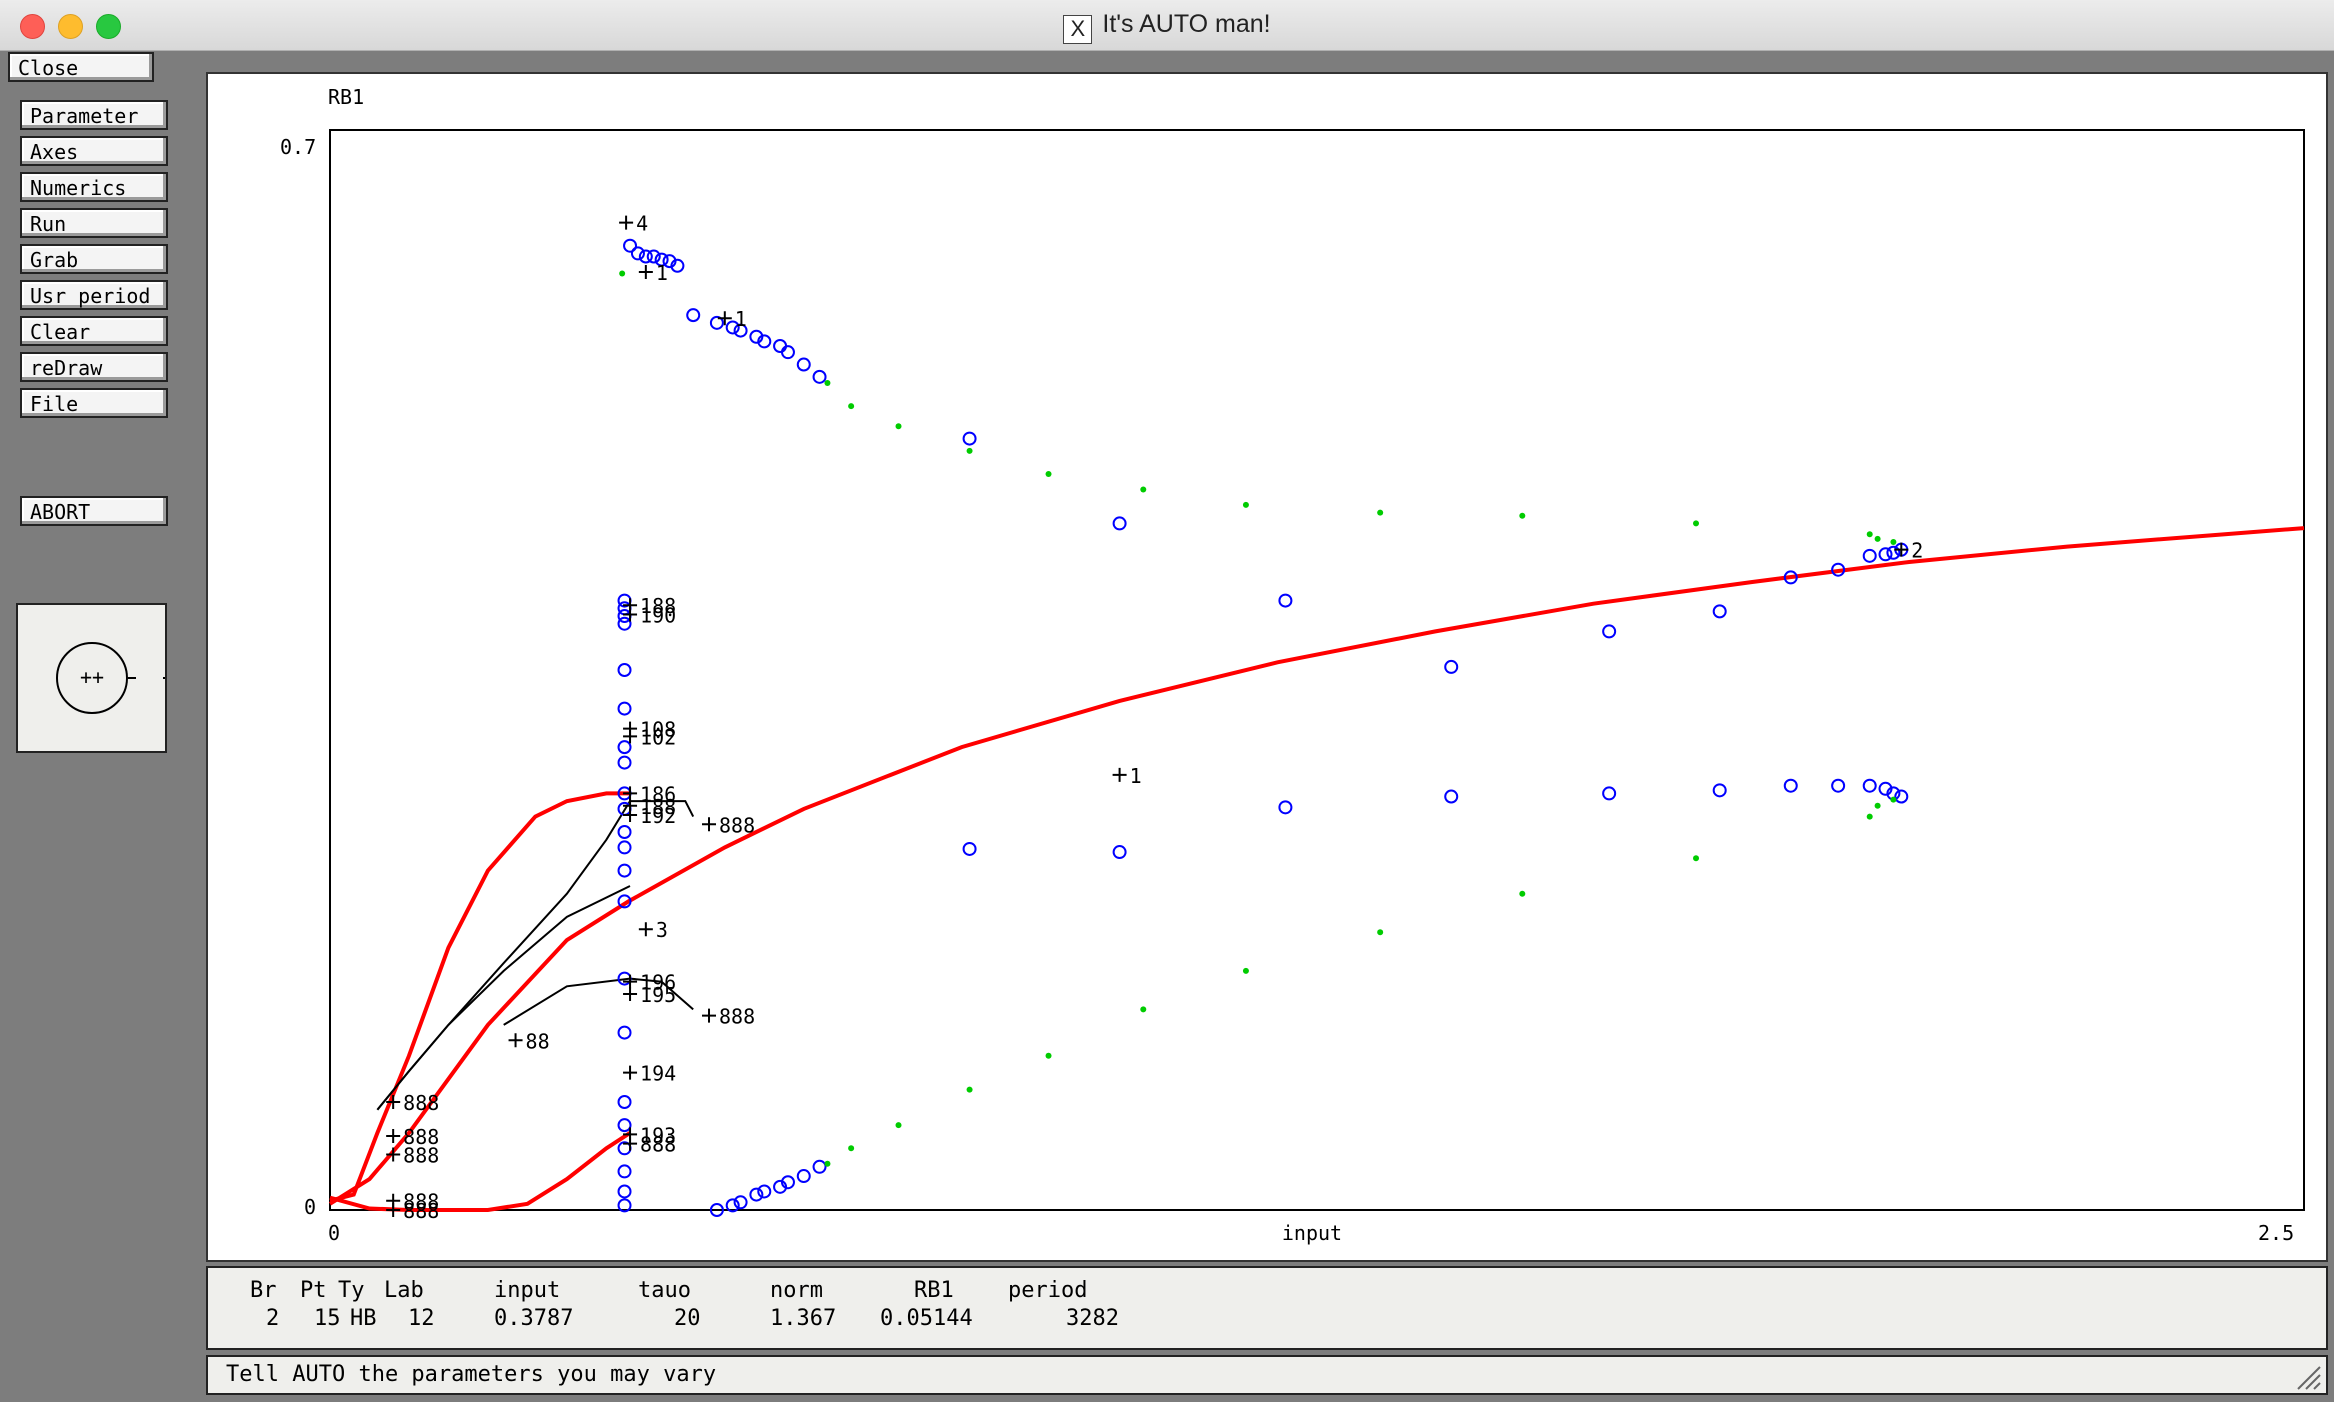  What do you see at coordinates (1048, 1290) in the screenshot?
I see `header-period: period` at bounding box center [1048, 1290].